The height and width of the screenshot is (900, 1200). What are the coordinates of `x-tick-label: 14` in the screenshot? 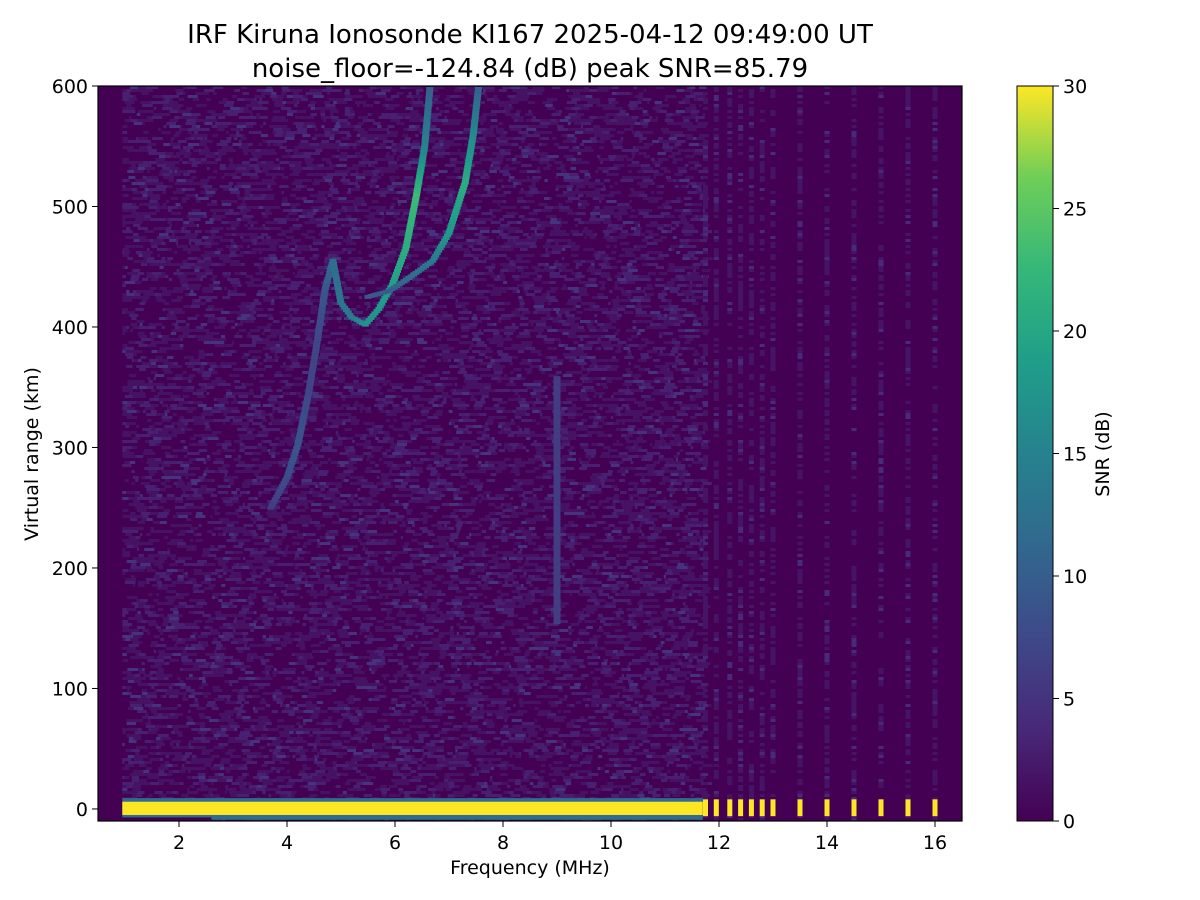 It's located at (827, 843).